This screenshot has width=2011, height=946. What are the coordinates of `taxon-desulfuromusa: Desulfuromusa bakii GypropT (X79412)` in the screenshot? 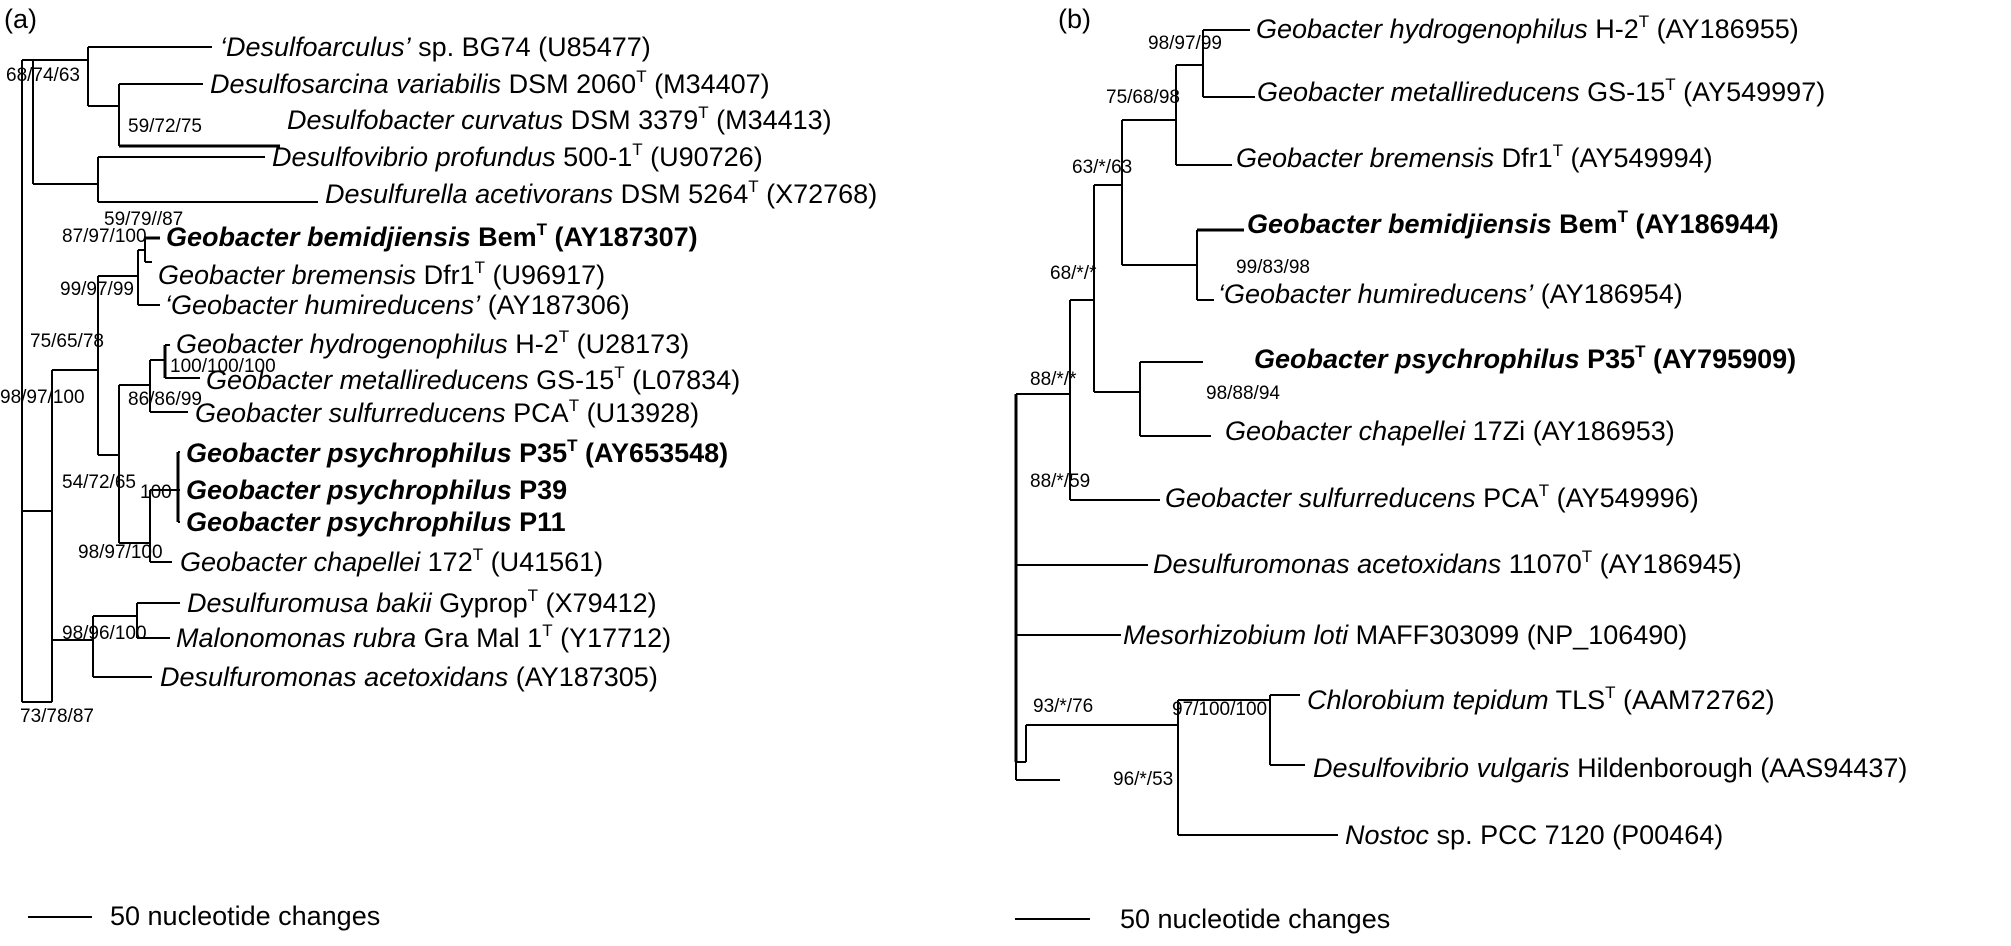 It's located at (422, 602).